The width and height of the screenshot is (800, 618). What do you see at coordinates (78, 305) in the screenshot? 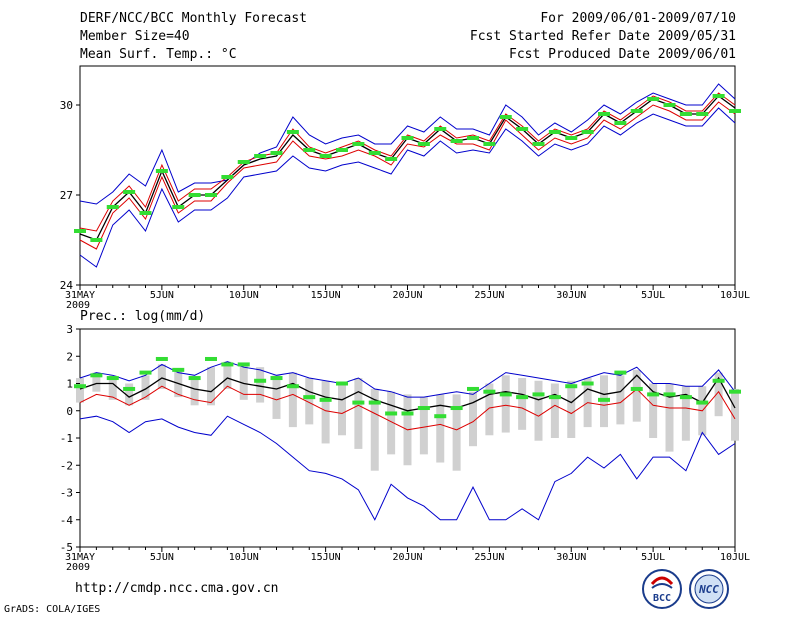
I see `temp-year-label: 2009` at bounding box center [78, 305].